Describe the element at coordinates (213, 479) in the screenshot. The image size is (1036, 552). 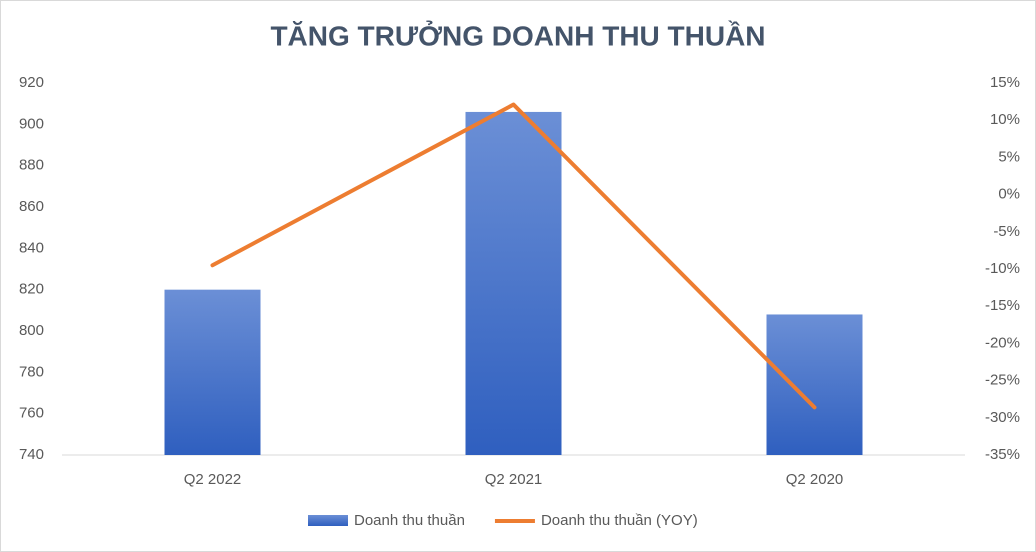
I see `x-tick-label: Q2 2022` at that location.